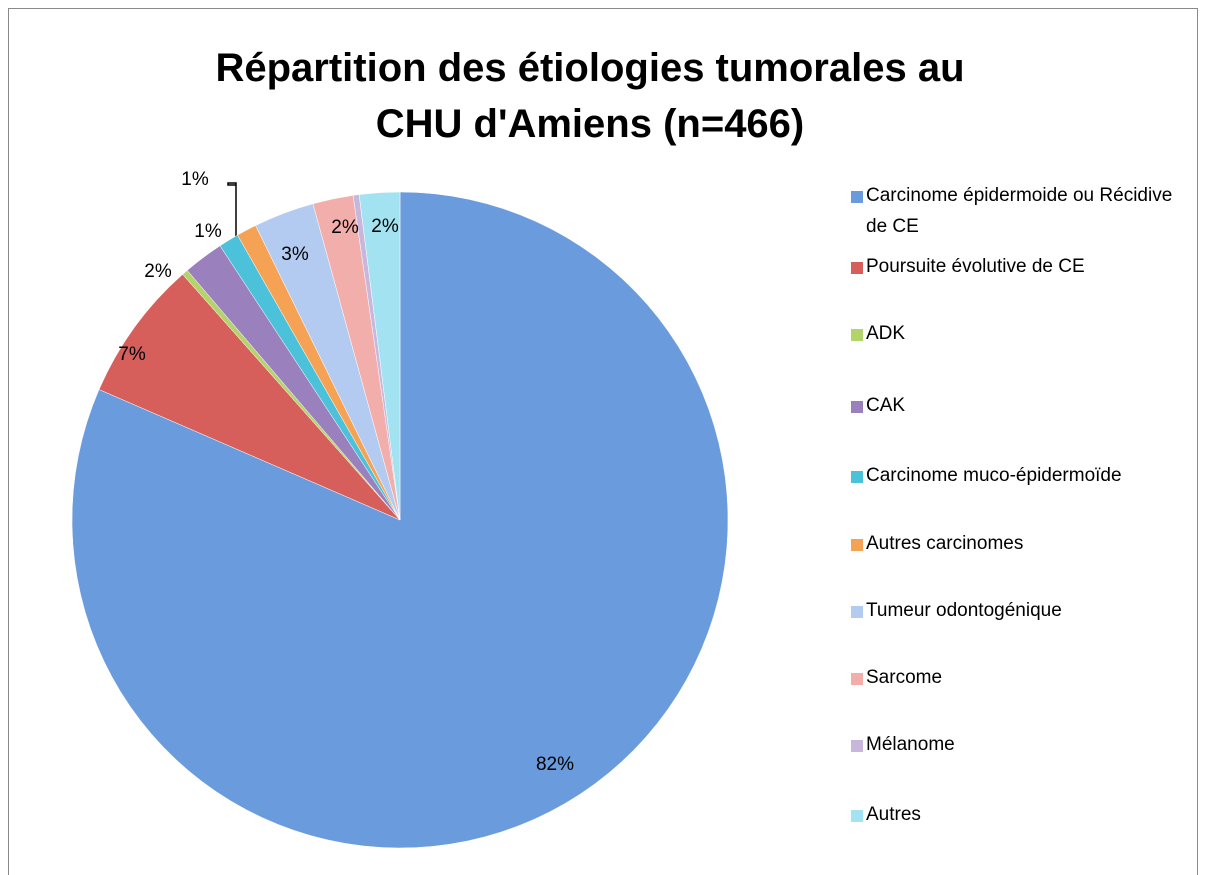  What do you see at coordinates (975, 266) in the screenshot?
I see `legend-label: Poursuite évolutive de CE` at bounding box center [975, 266].